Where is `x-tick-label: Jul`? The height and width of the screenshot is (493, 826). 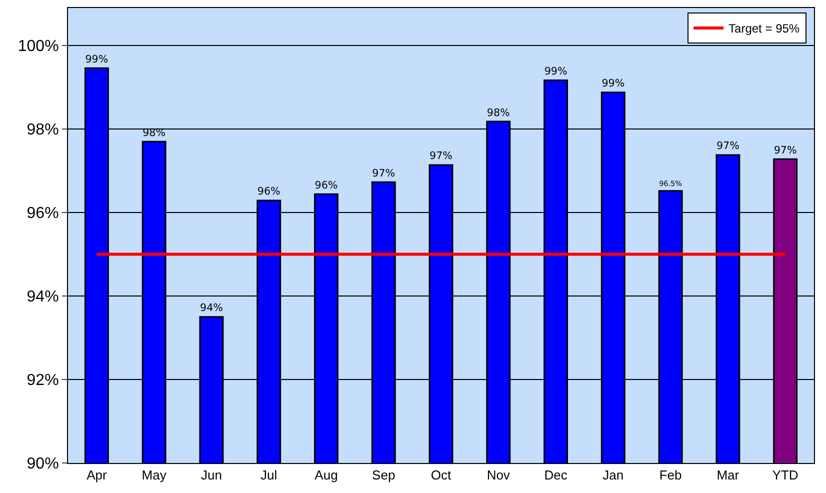 x-tick-label: Jul is located at coordinates (269, 475).